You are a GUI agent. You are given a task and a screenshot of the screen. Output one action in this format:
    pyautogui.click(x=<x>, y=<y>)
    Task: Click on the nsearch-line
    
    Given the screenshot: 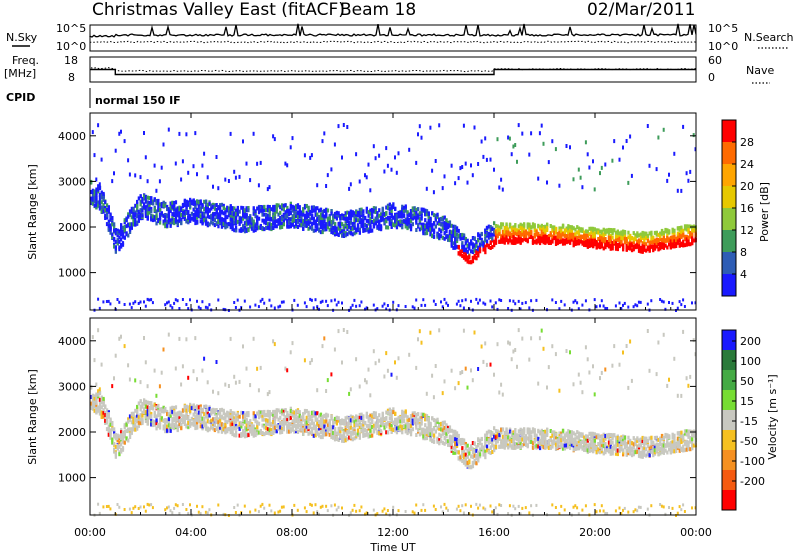 What is the action you would take?
    pyautogui.click(x=393, y=42)
    